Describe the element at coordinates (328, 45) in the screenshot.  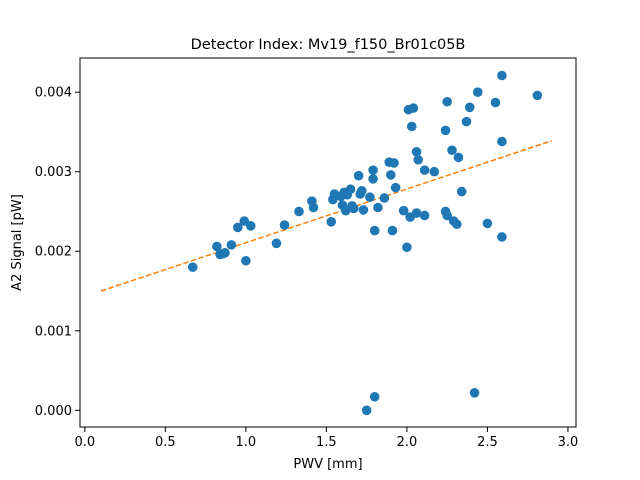
I see `chart-title: Detector Index: Mv19_f150_Br01c05B` at that location.